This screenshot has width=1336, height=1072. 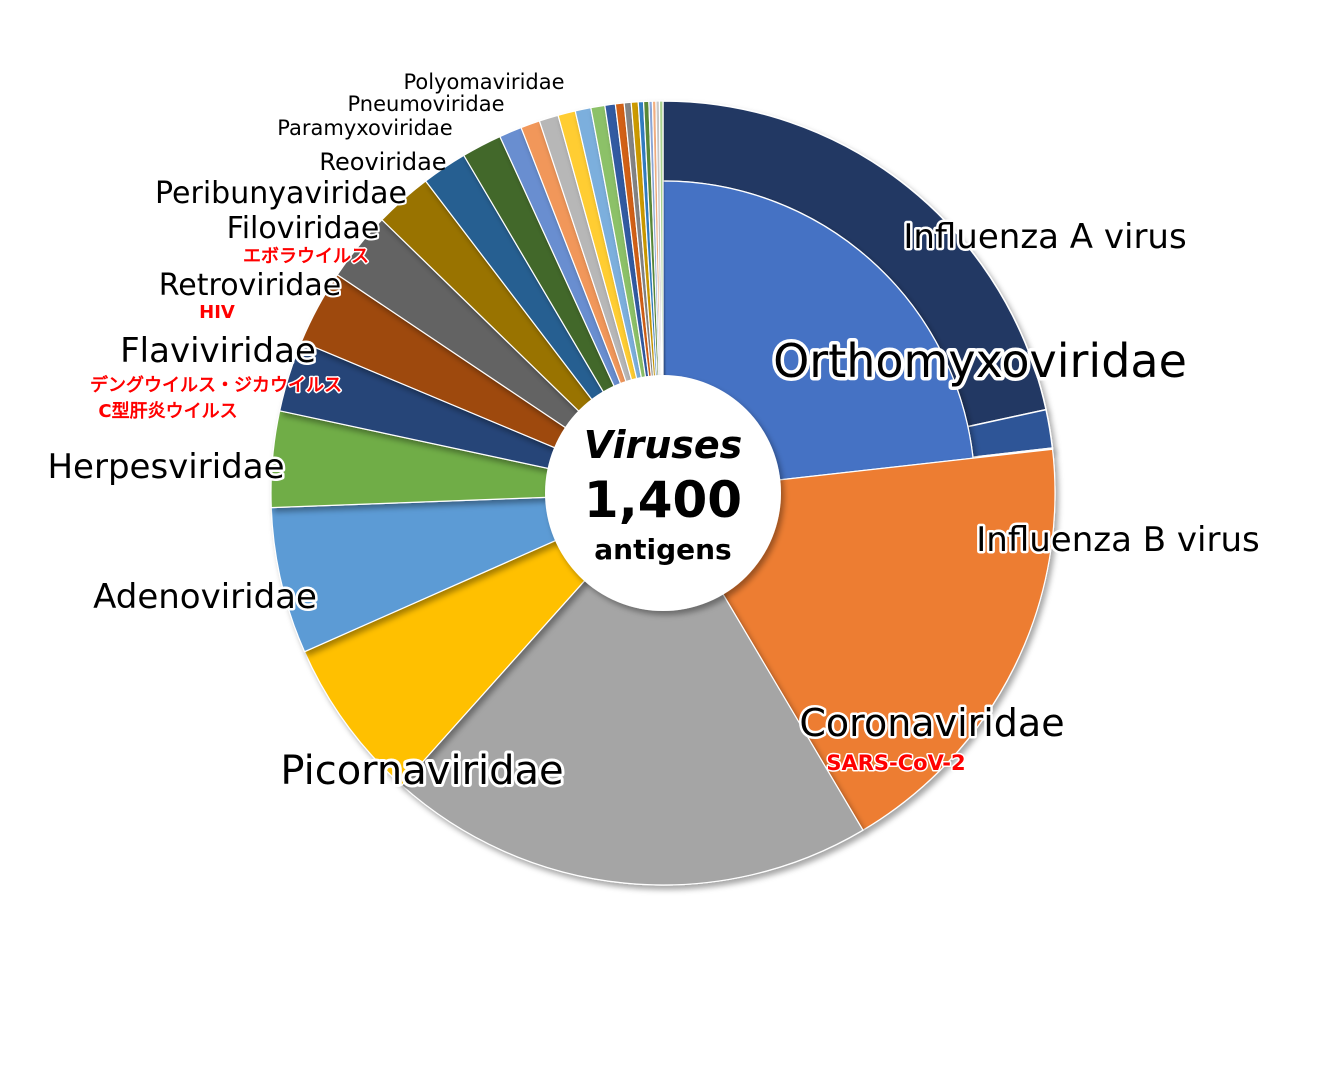 I want to click on pie-slice-picornaviridae, so click(x=632, y=688).